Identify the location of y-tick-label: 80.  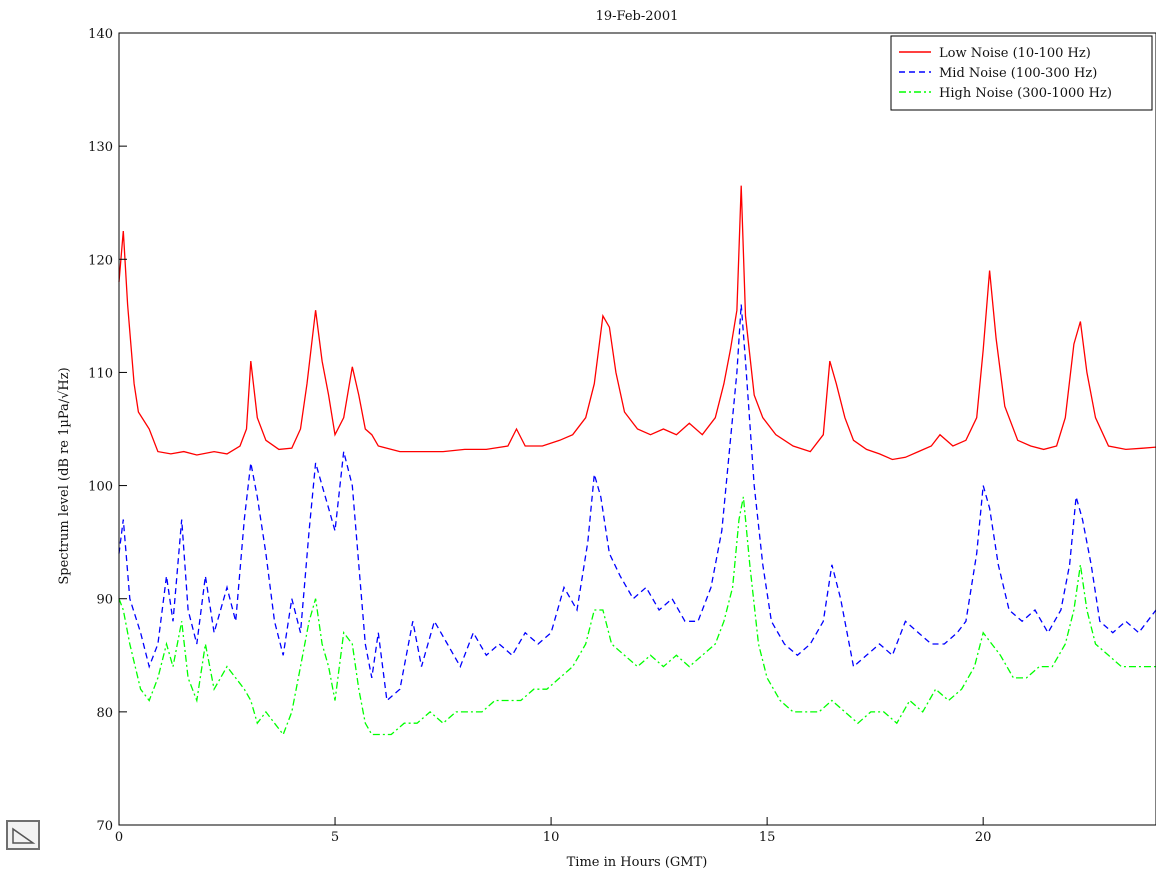
(104, 713).